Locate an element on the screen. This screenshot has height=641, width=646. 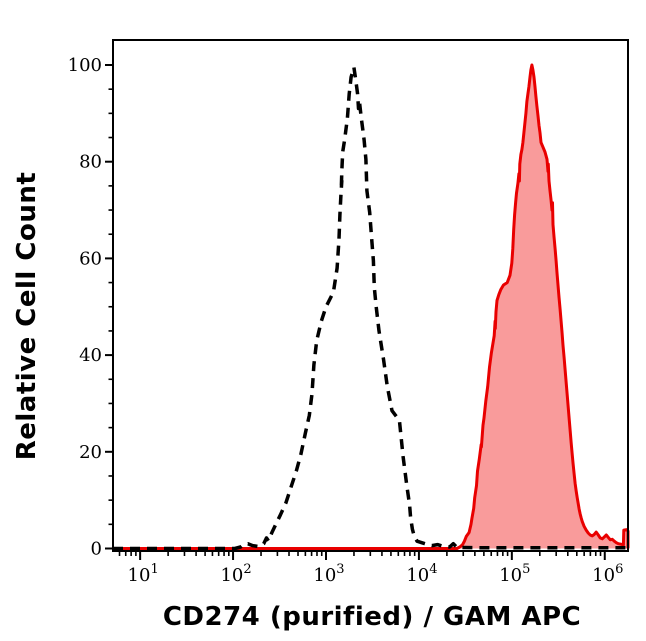
y-tick-label: 40 is located at coordinates (90, 355).